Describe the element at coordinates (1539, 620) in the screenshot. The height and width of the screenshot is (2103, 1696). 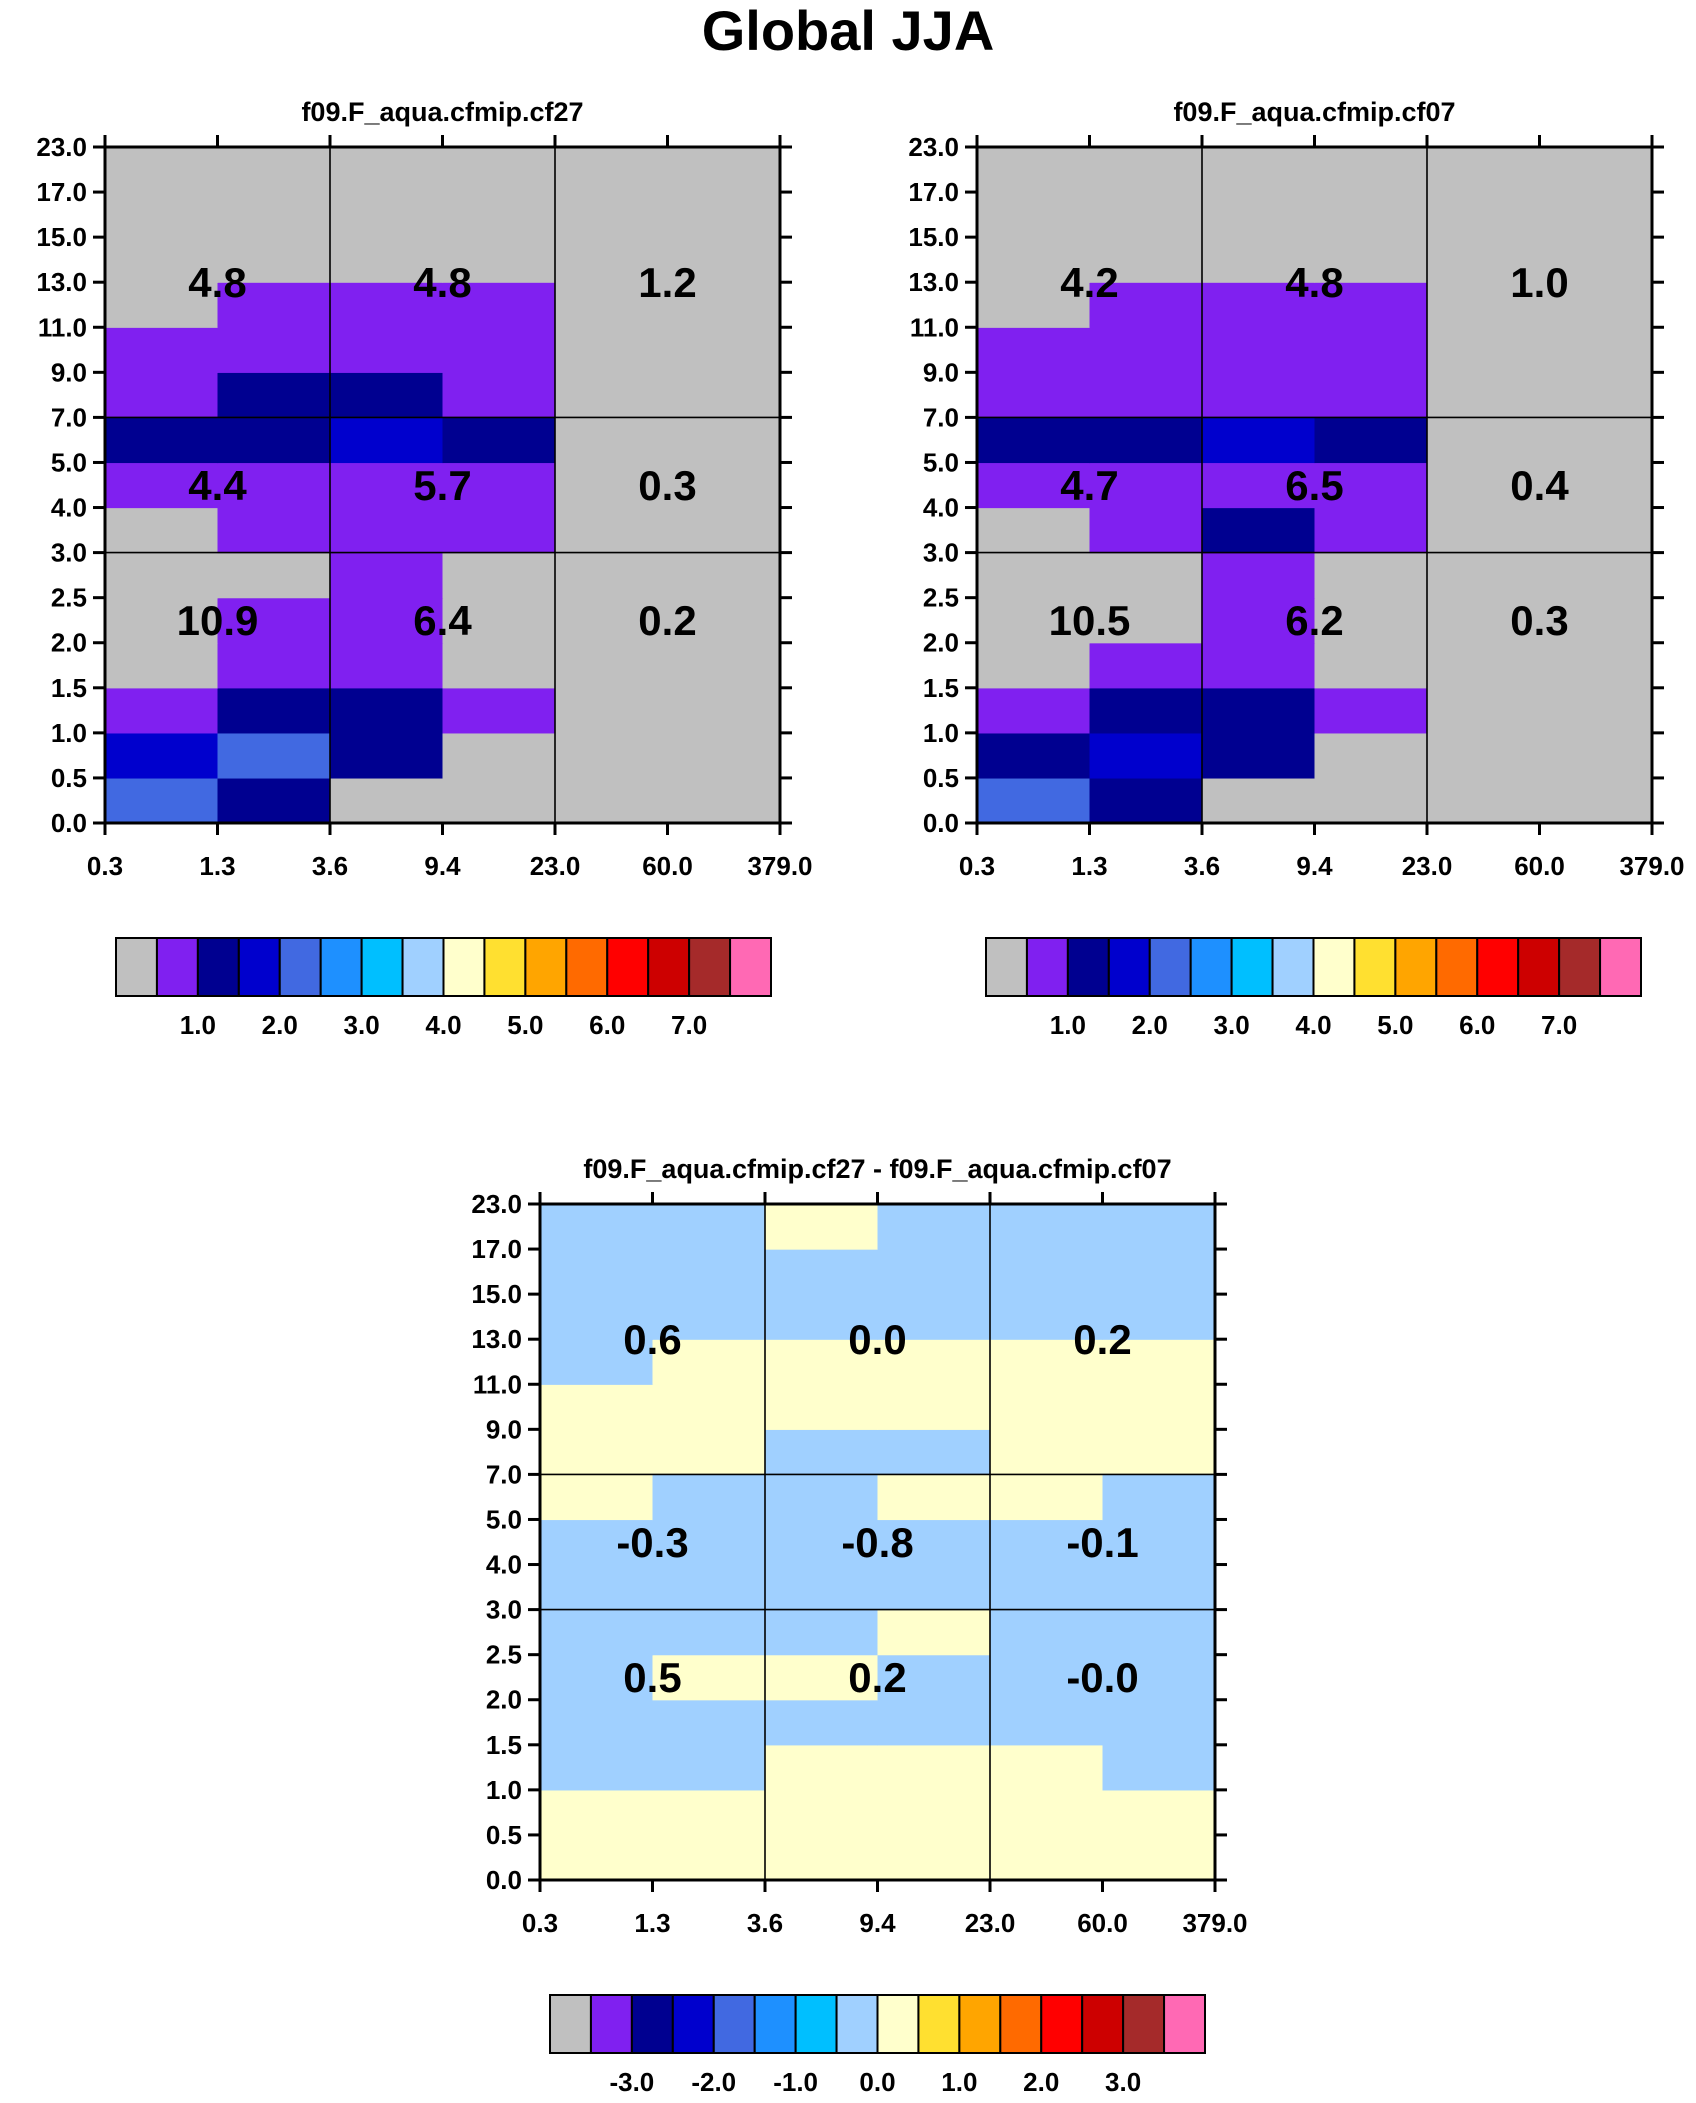
I see `region-value-label: 0.3` at that location.